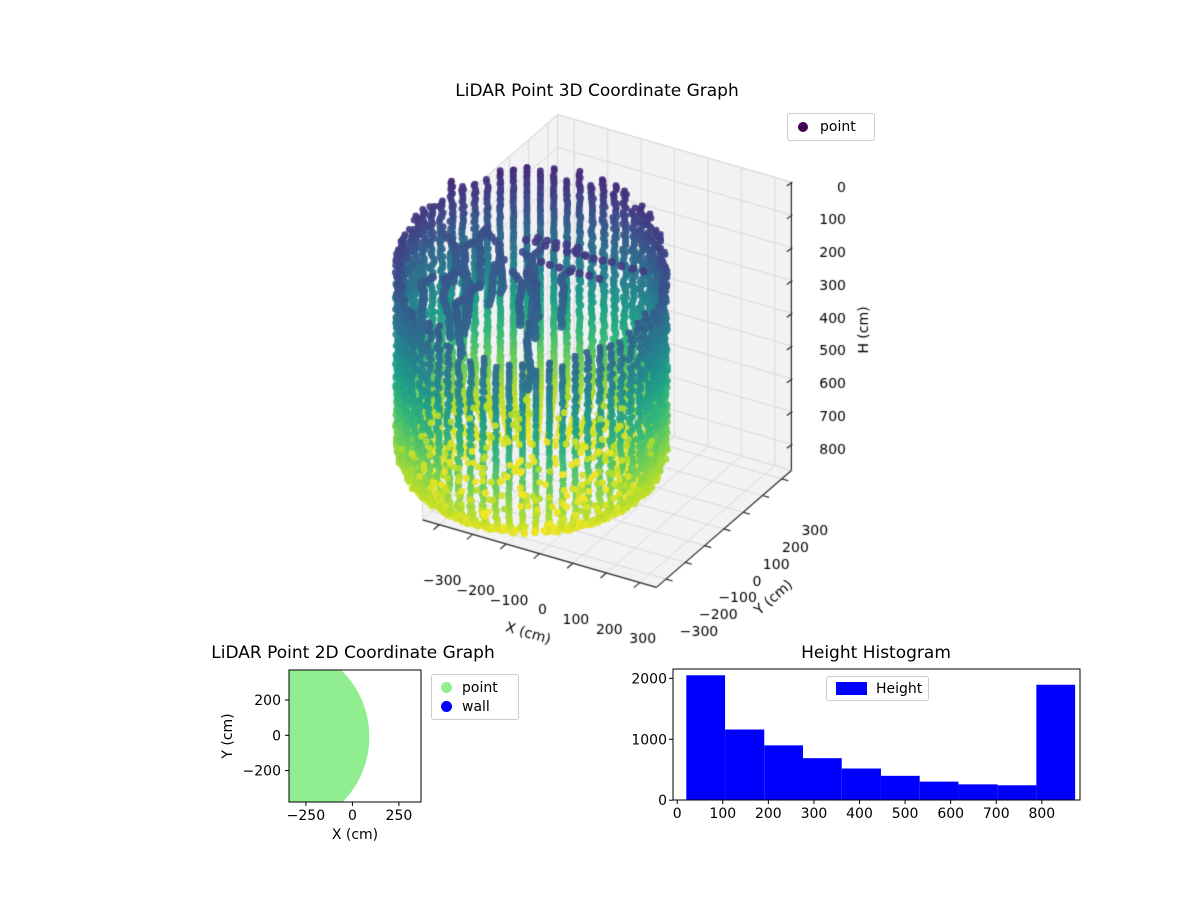  Describe the element at coordinates (996, 814) in the screenshot. I see `x-tick-label: 700` at that location.